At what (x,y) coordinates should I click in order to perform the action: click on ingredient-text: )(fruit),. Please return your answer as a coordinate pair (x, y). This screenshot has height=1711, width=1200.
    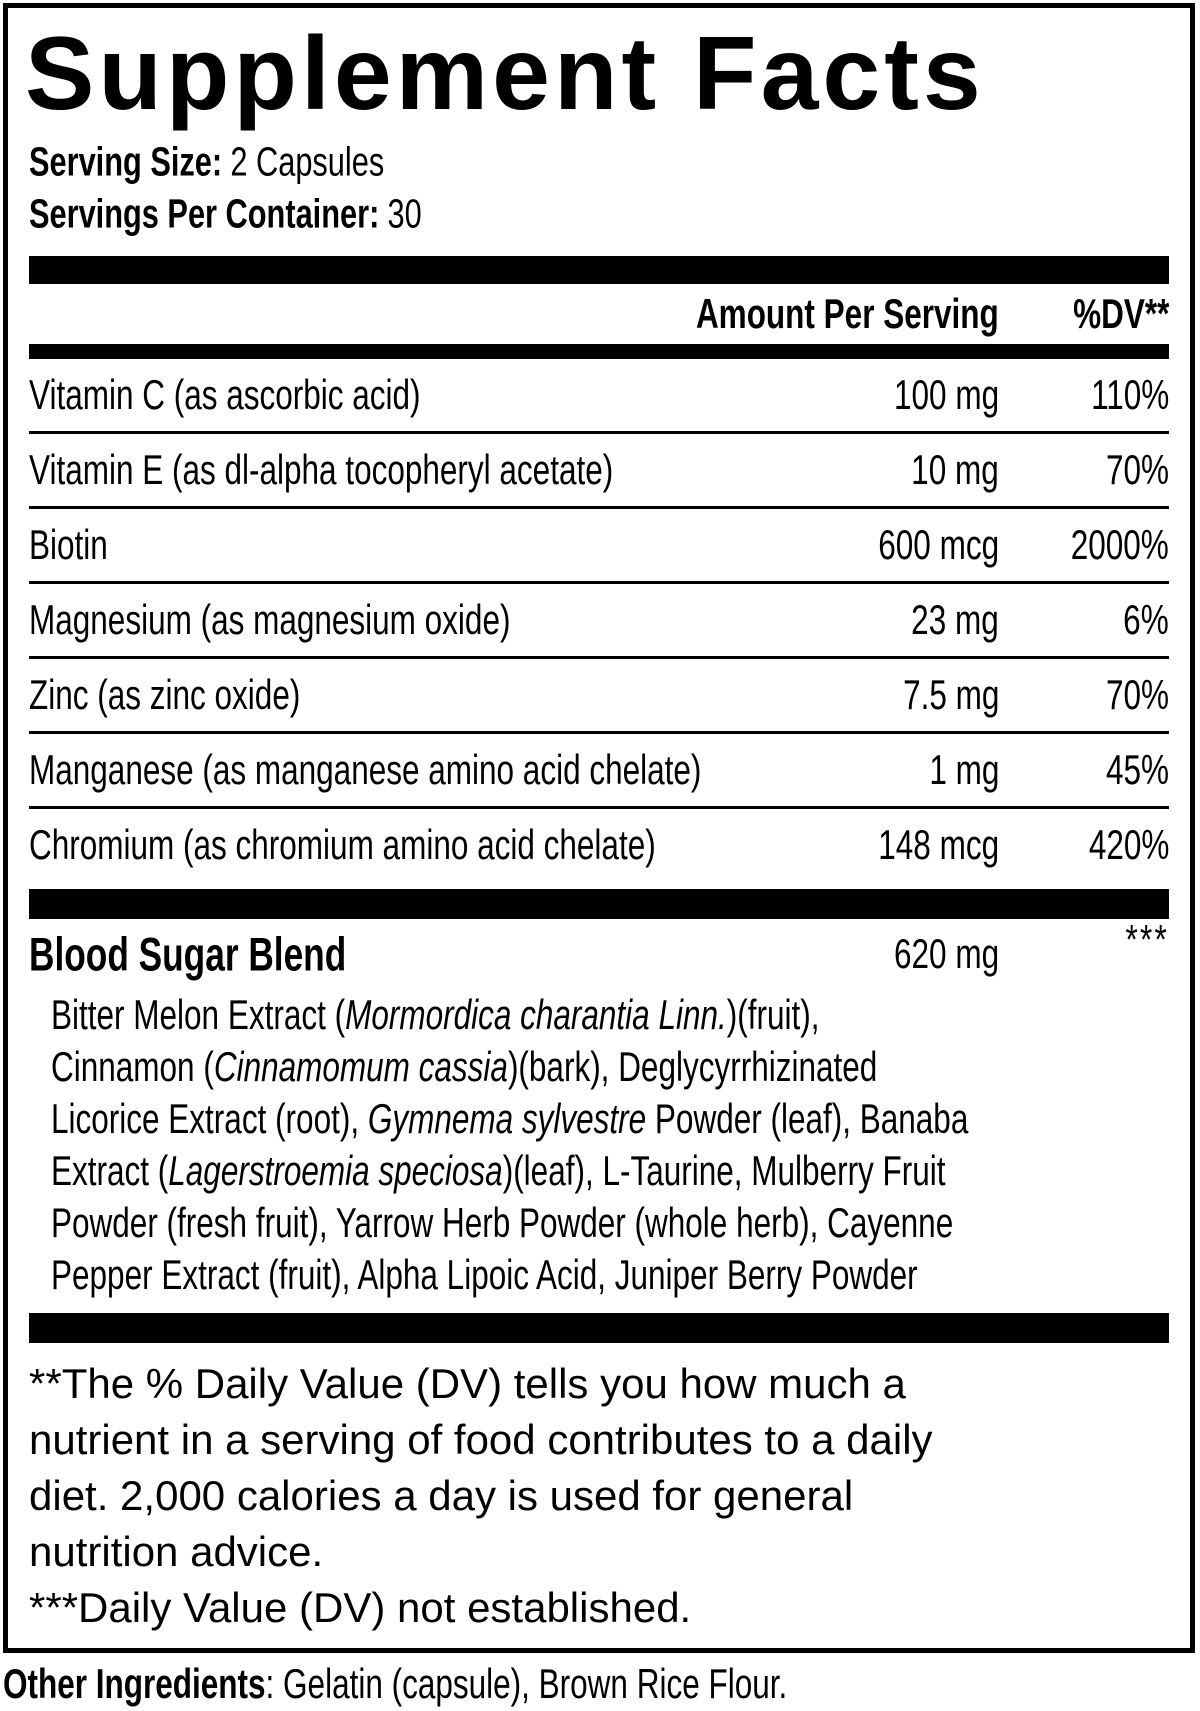
    Looking at the image, I should click on (773, 1014).